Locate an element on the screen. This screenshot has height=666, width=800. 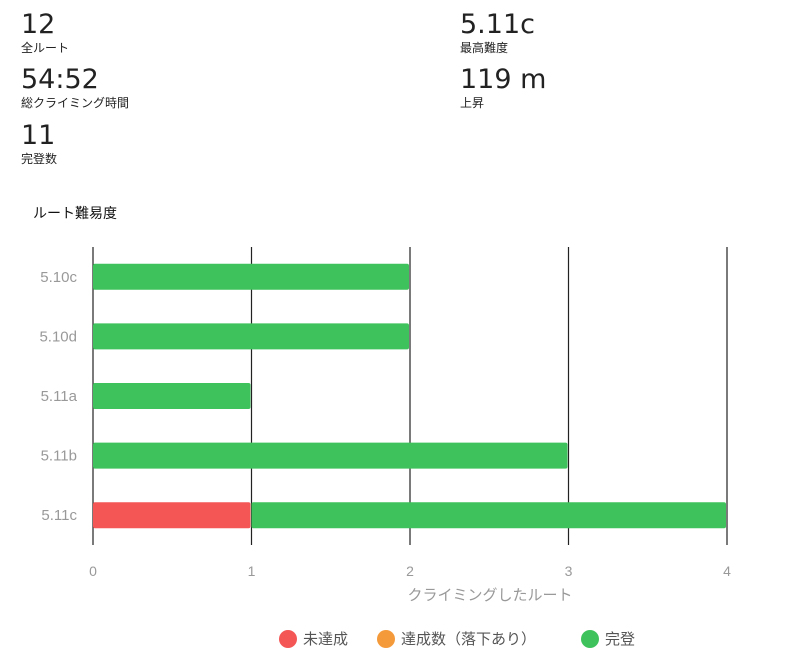
legend-label: 未達成 is located at coordinates (326, 639).